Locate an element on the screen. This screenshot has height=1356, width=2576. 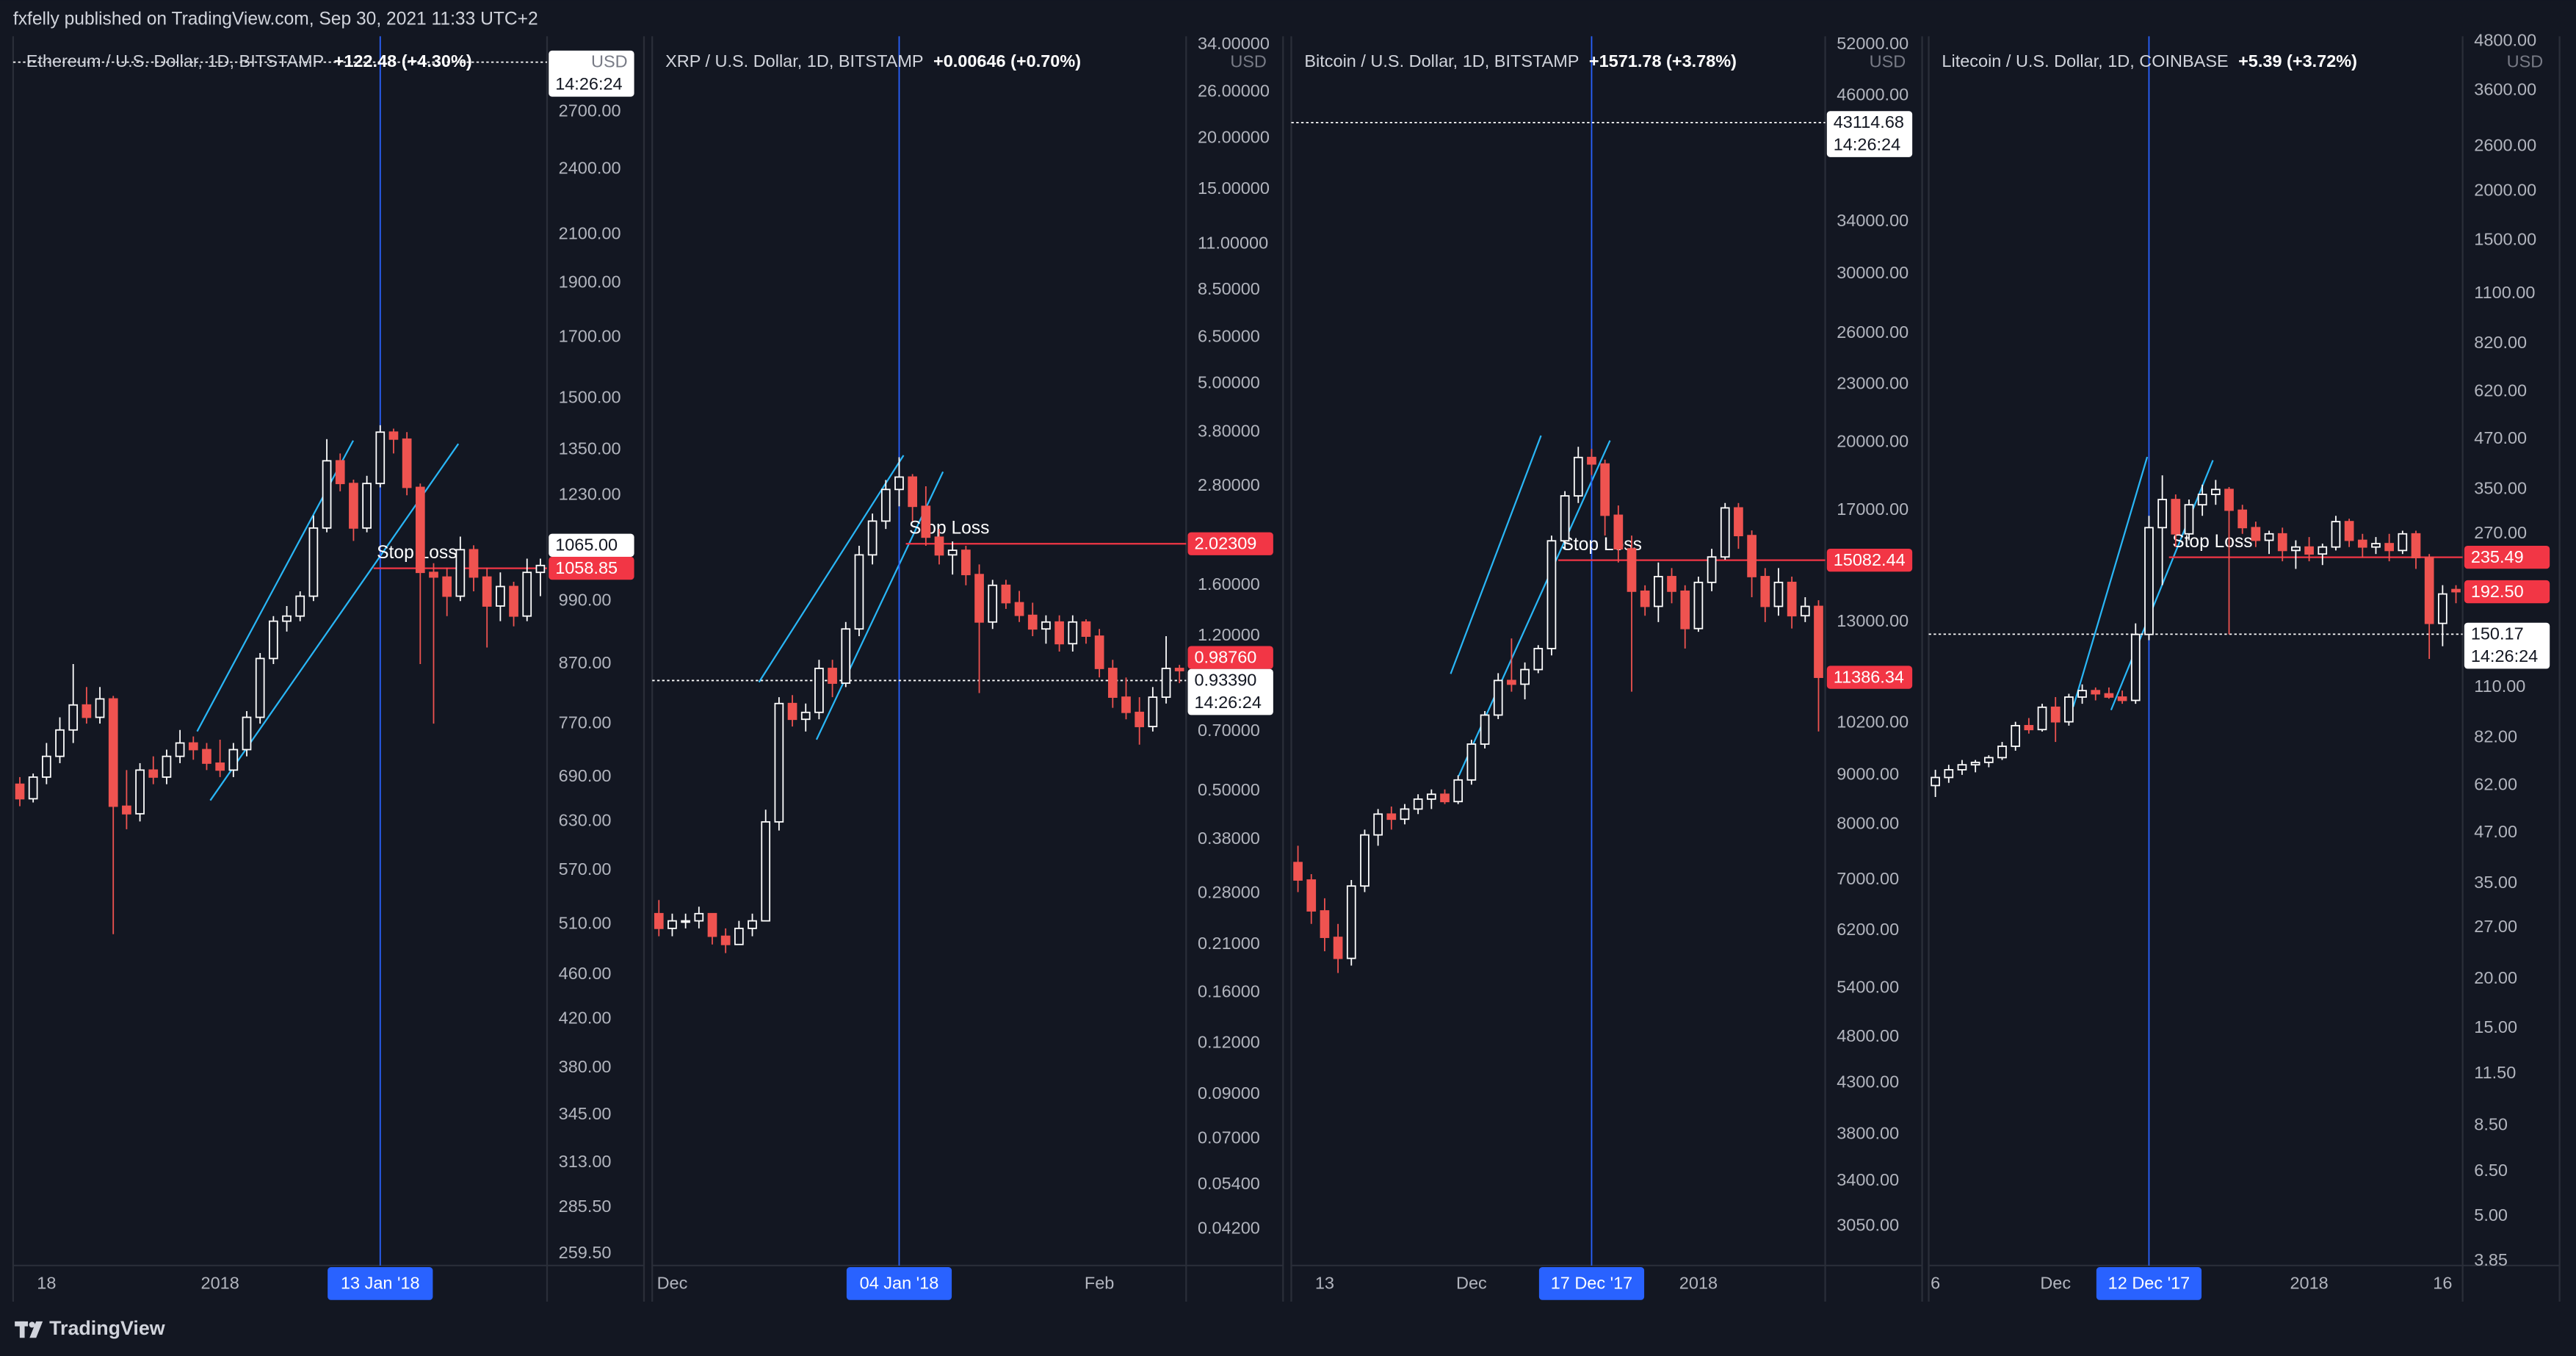
y-tick-label: 9000.00 is located at coordinates (1868, 774).